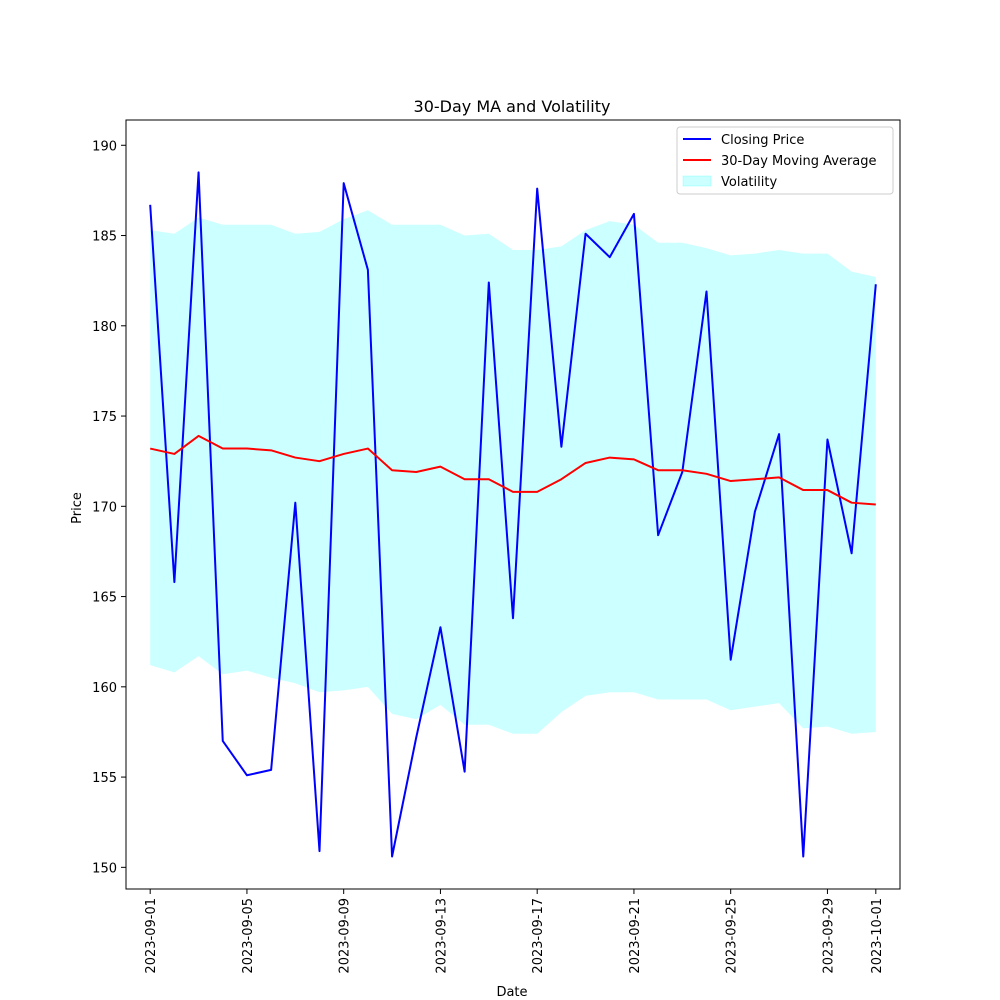 Image resolution: width=1000 pixels, height=1000 pixels. Describe the element at coordinates (151, 936) in the screenshot. I see `x-tick-label: 2023-09-01` at that location.